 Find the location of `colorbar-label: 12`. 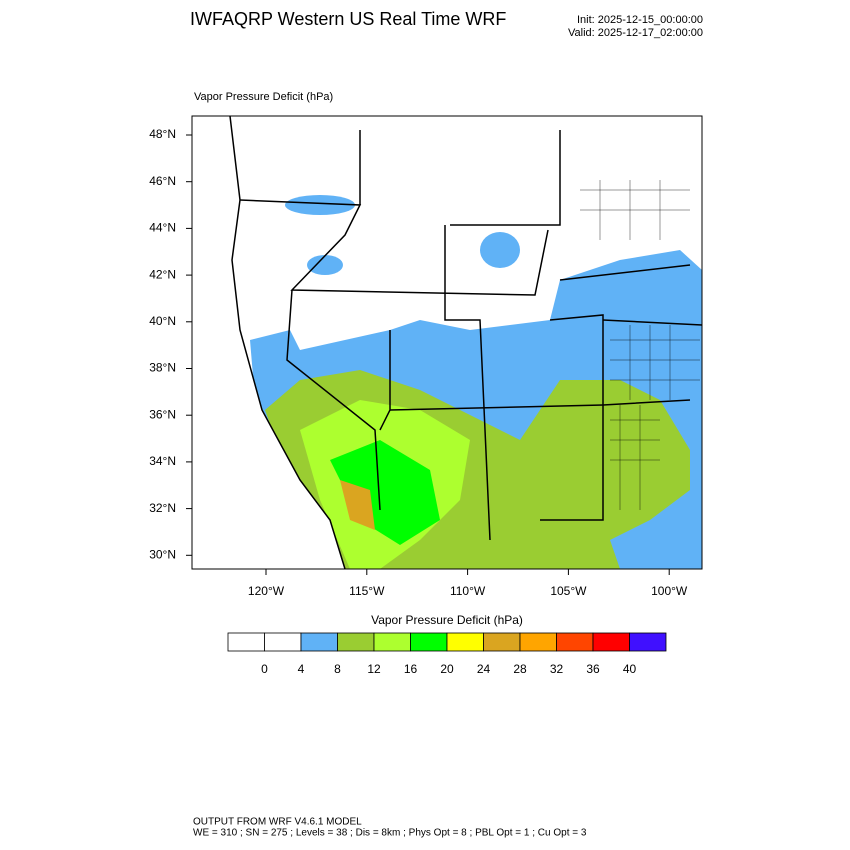

colorbar-label: 12 is located at coordinates (374, 669).